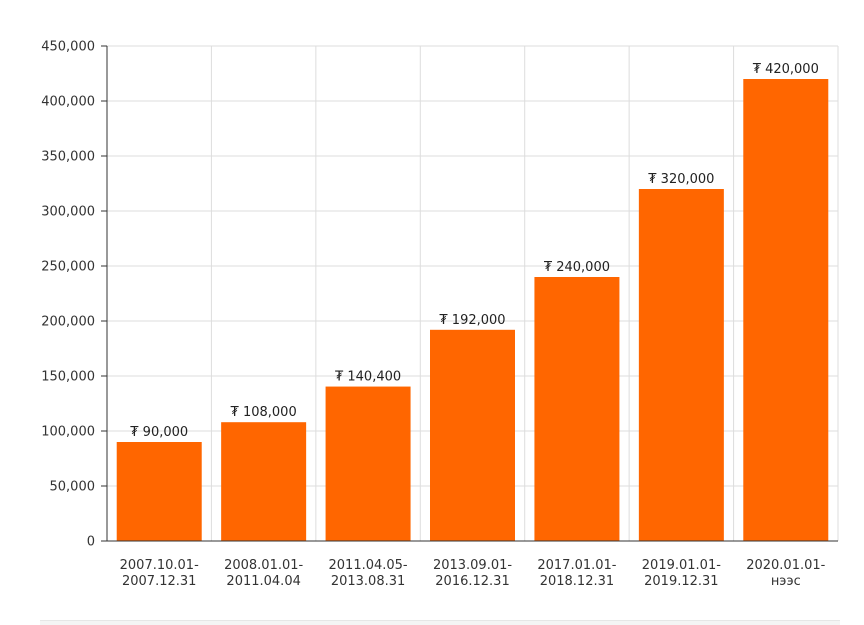 The image size is (864, 625). I want to click on x-category-label: 2011.04.04, so click(263, 581).